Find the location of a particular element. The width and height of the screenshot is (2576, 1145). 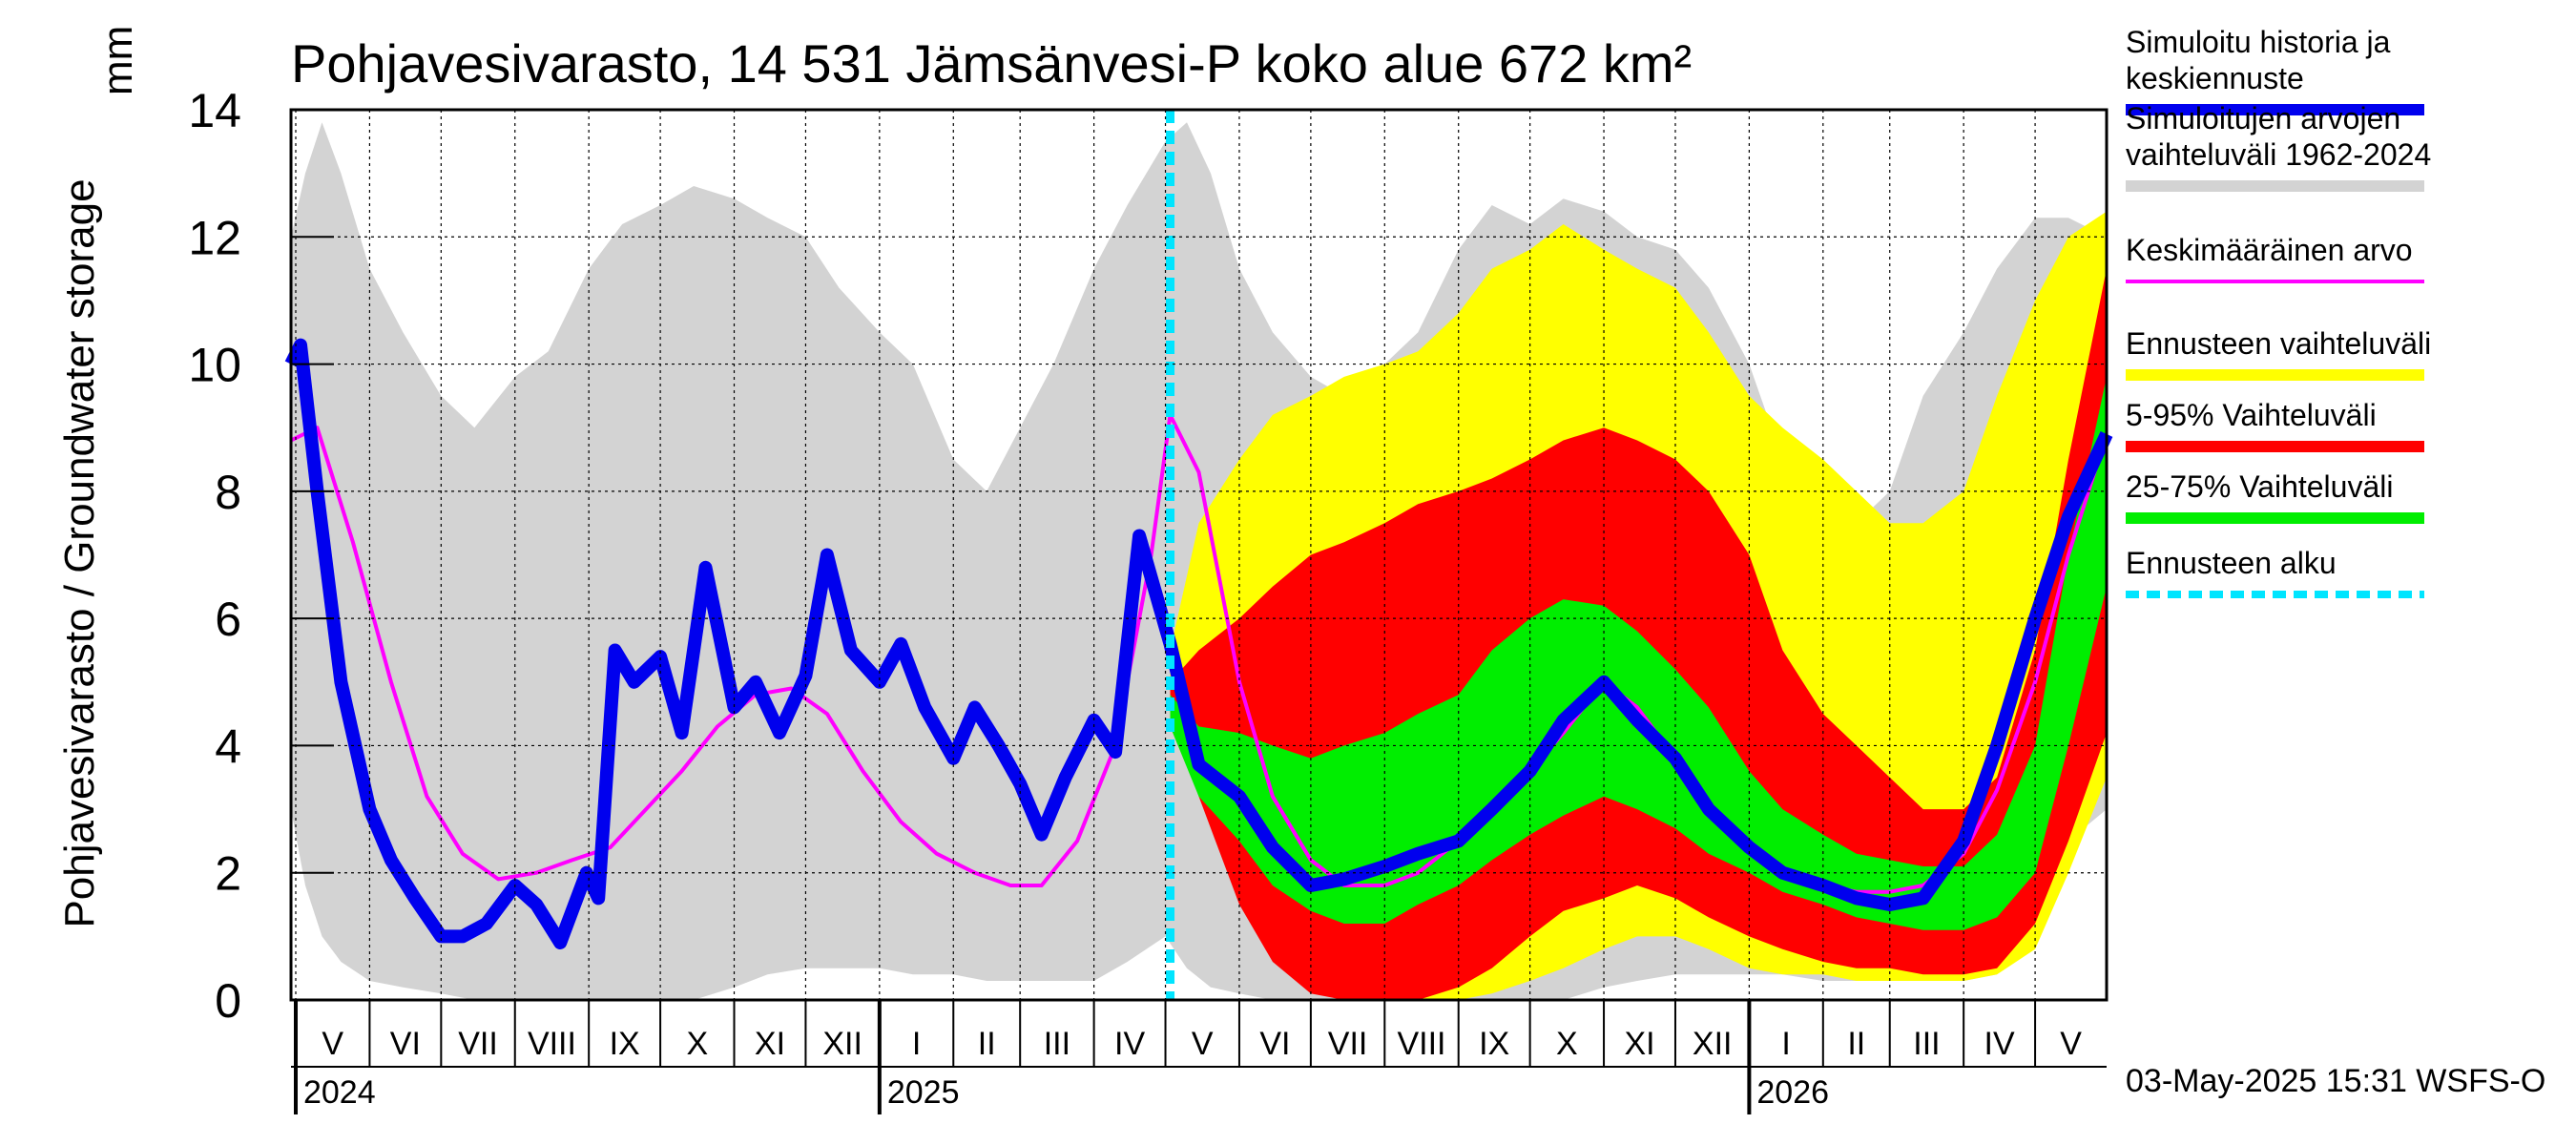

y-tick-label: 0 is located at coordinates (228, 1001).